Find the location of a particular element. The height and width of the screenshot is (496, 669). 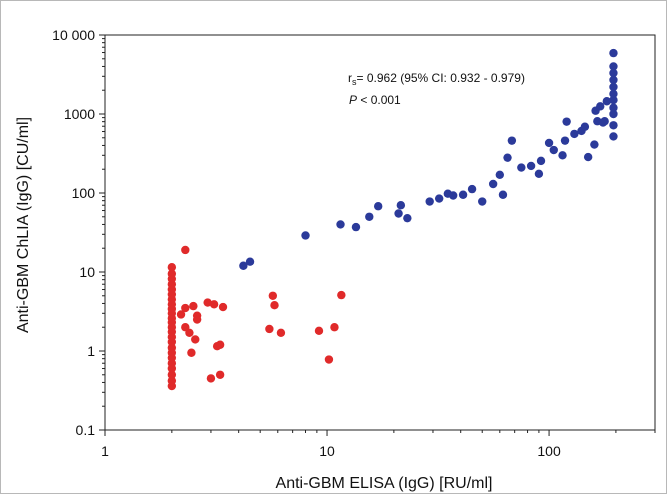

y-tick-label: 1000 is located at coordinates (79, 114).